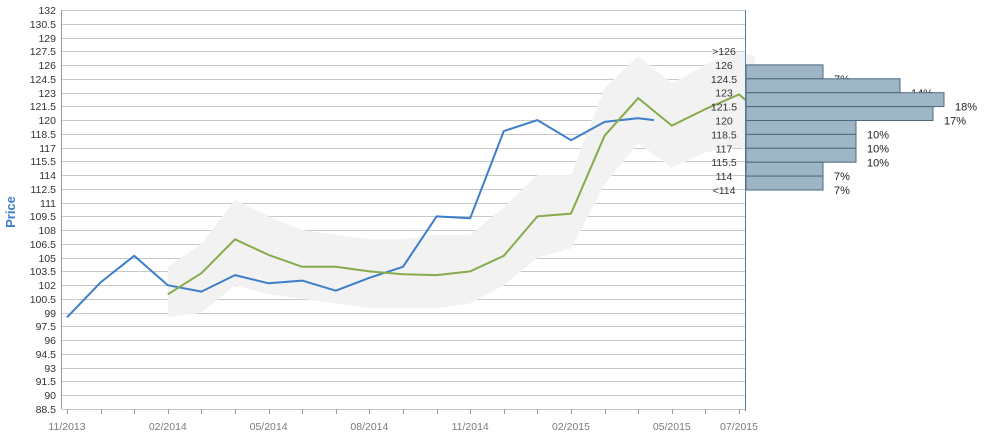 The image size is (987, 442). Describe the element at coordinates (46, 355) in the screenshot. I see `y-tick-label: 94.5` at that location.